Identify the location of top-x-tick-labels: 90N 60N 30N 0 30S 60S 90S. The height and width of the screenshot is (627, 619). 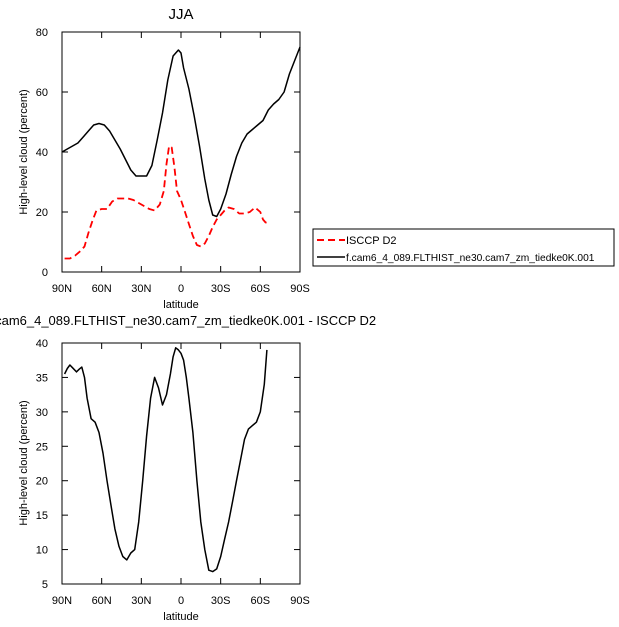
(181, 289).